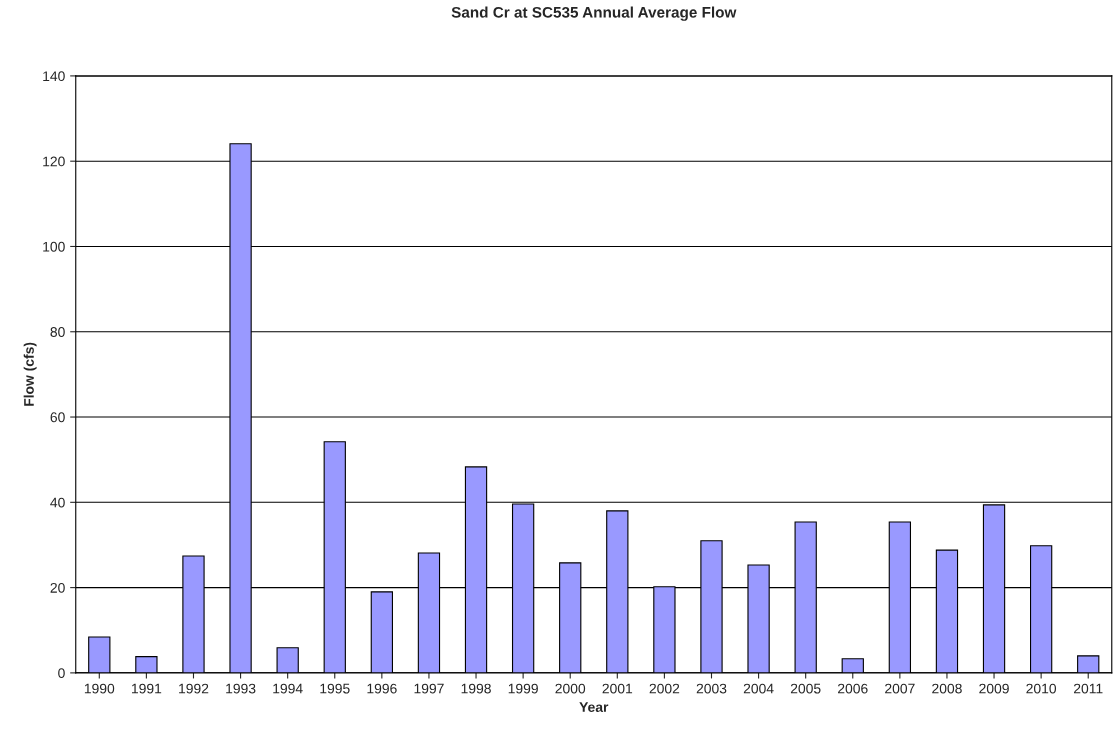 The height and width of the screenshot is (737, 1114). I want to click on x-tick-label: 1994, so click(288, 688).